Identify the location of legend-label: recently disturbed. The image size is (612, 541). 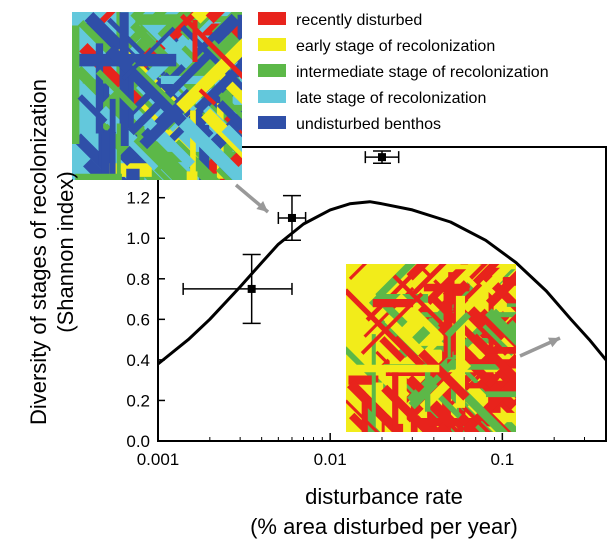
(359, 20).